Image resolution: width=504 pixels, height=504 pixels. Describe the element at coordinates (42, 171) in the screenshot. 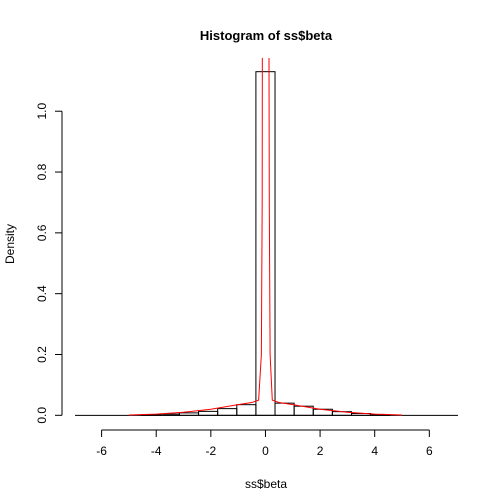

I see `y-tick-label: 0.8` at that location.